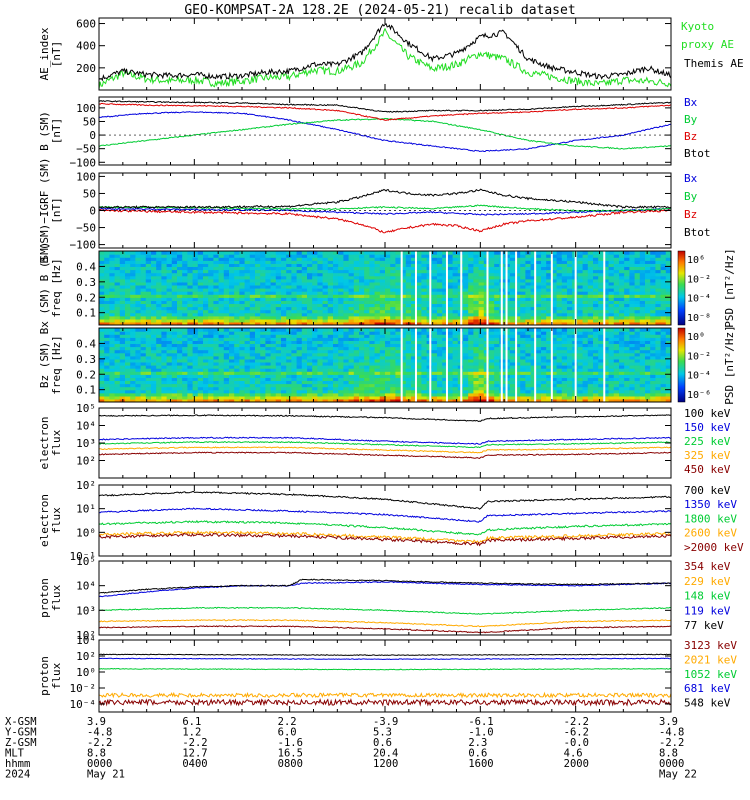 This screenshot has height=800, width=750. What do you see at coordinates (385, 440) in the screenshot?
I see `series-elow-150-kev` at bounding box center [385, 440].